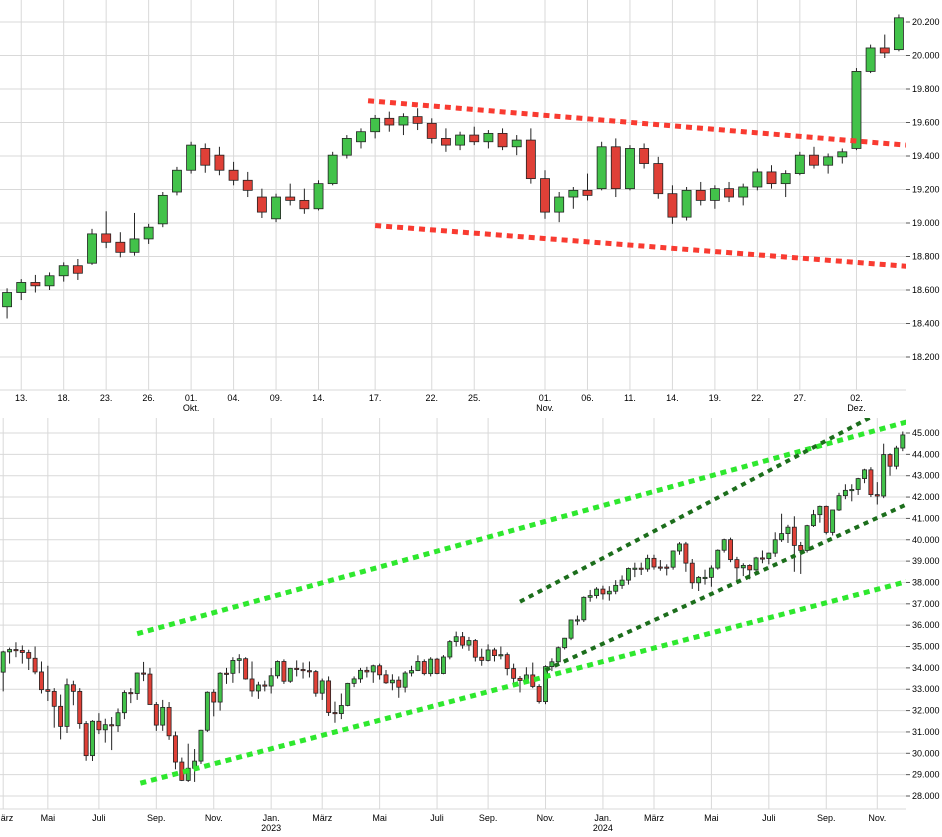 The image size is (942, 837). I want to click on steep-trend-upper, so click(696, 511).